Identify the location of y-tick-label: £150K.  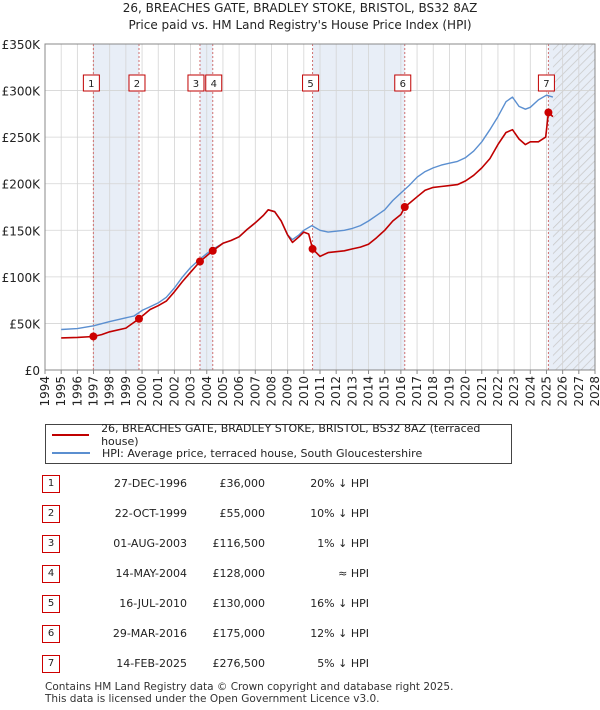
(22, 231).